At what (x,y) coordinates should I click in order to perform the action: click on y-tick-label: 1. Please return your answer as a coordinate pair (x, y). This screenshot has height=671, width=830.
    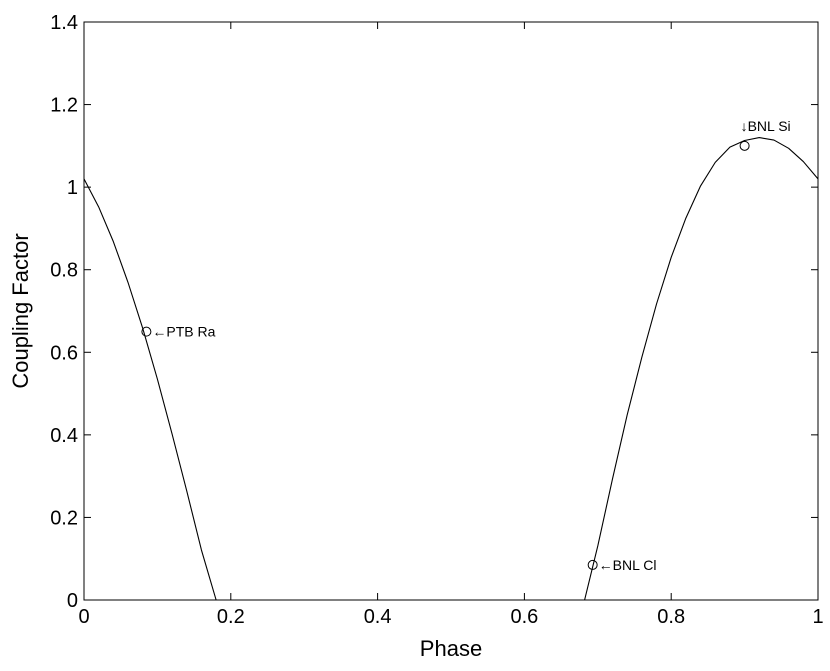
    Looking at the image, I should click on (72, 188).